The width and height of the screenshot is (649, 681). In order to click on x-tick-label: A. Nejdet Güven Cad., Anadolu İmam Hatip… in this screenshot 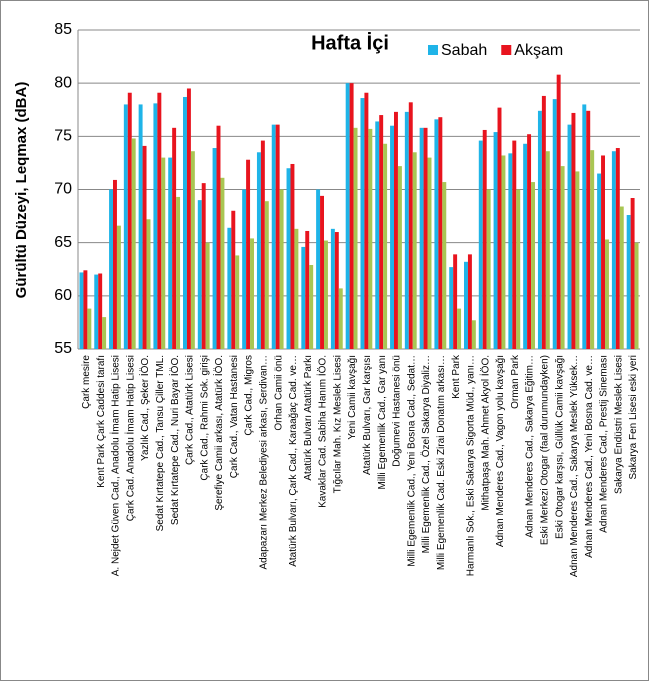, I will do `click(115, 465)`.